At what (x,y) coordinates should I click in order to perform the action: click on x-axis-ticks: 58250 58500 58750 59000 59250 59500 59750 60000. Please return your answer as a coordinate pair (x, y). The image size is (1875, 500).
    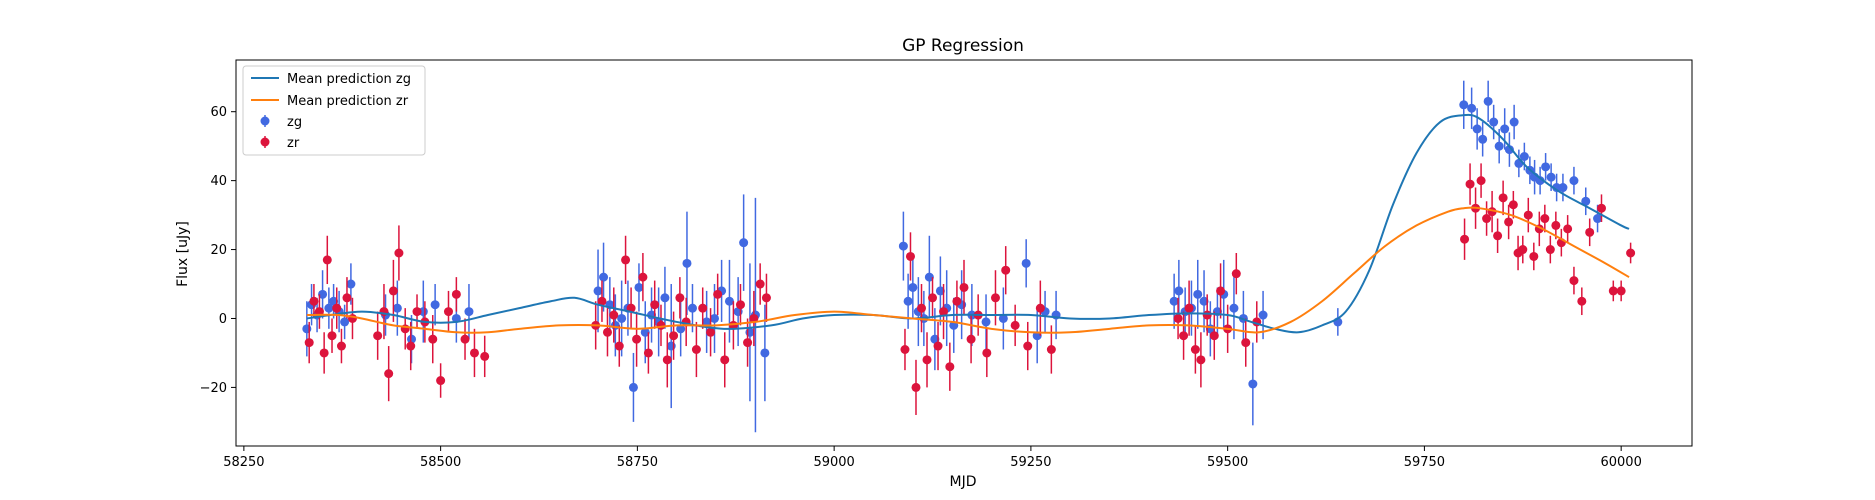
    Looking at the image, I should click on (932, 458).